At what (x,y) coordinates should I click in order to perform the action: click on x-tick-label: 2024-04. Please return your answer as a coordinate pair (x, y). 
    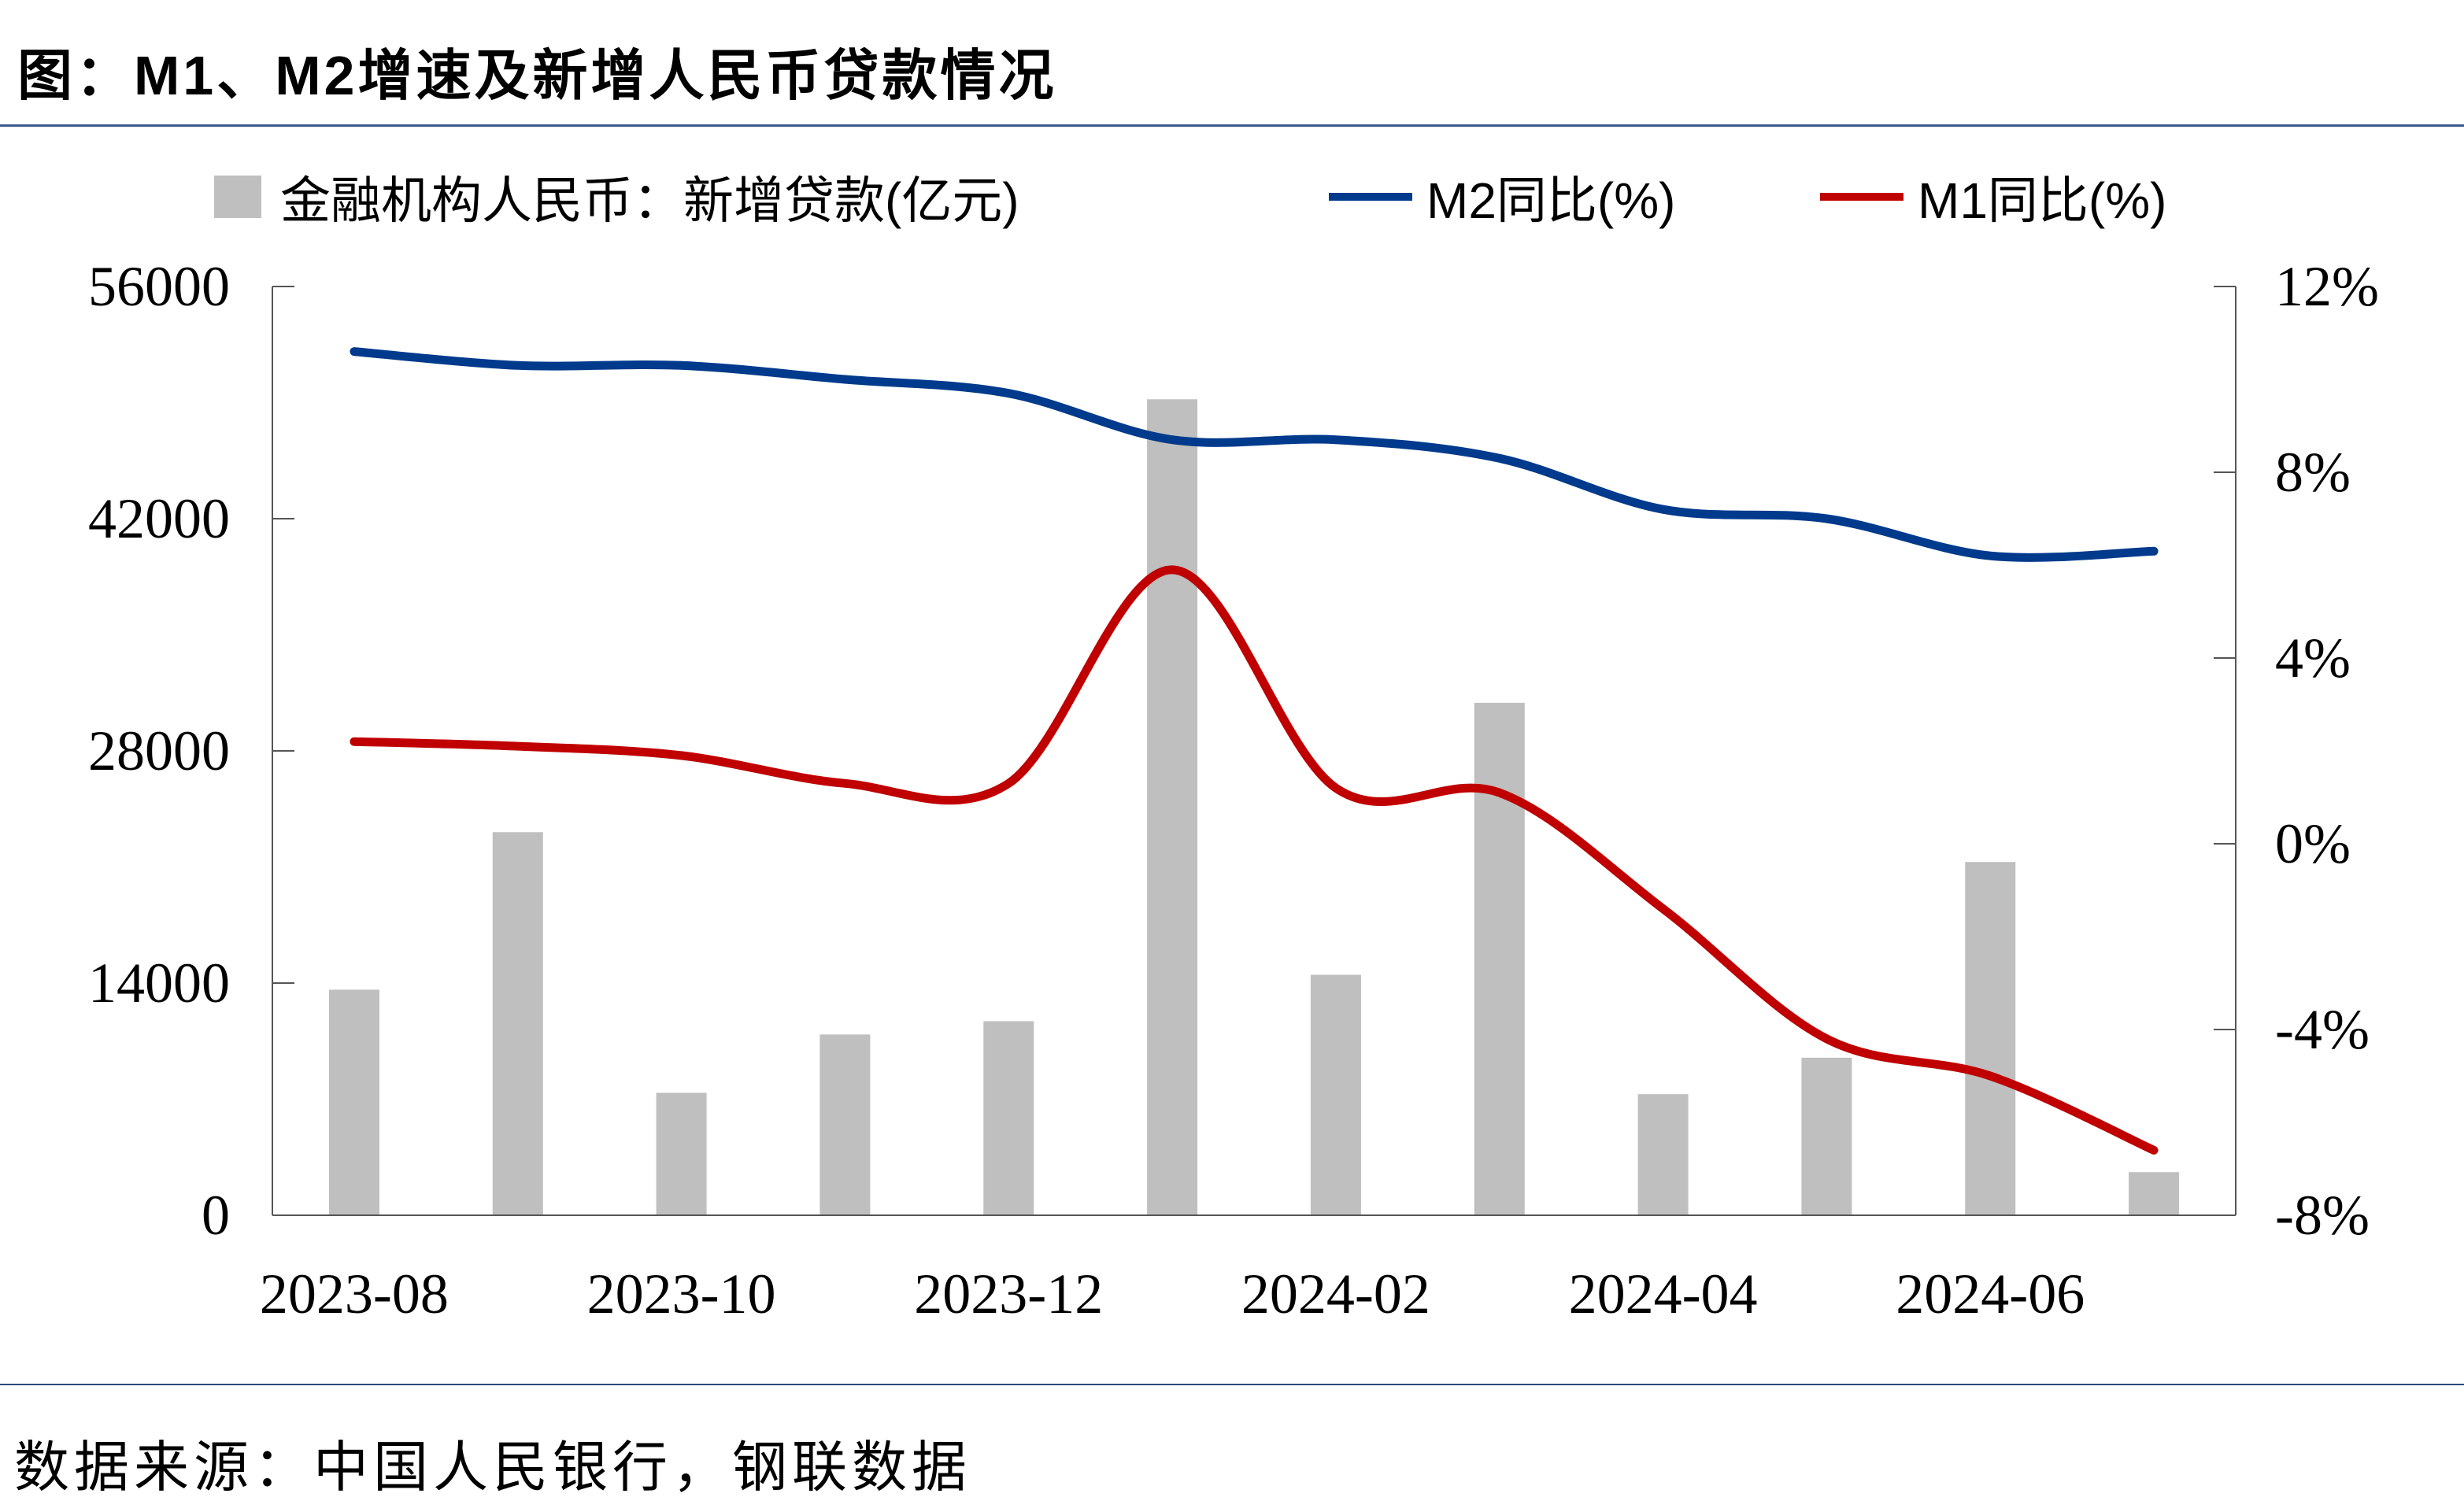
    Looking at the image, I should click on (1664, 1293).